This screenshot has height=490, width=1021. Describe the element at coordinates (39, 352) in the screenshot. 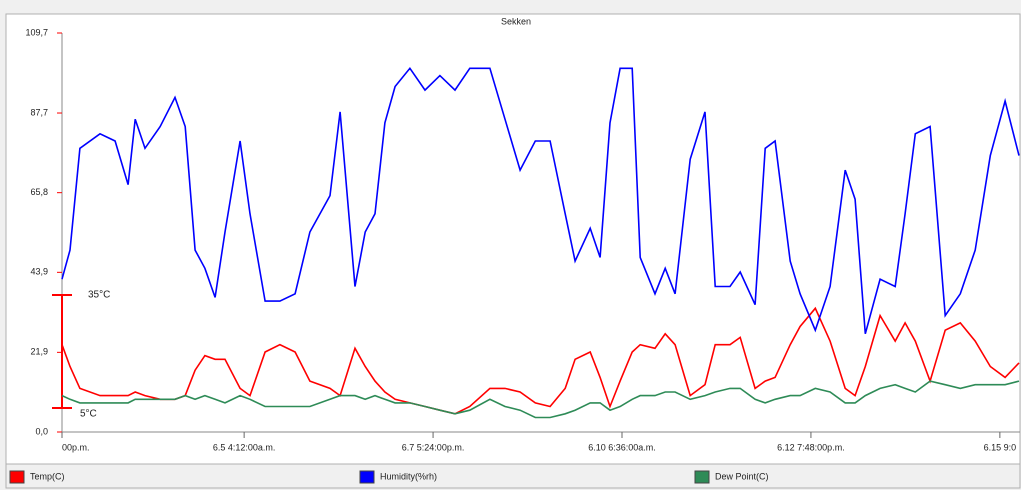

I see `y-tick-label: 21,9` at that location.